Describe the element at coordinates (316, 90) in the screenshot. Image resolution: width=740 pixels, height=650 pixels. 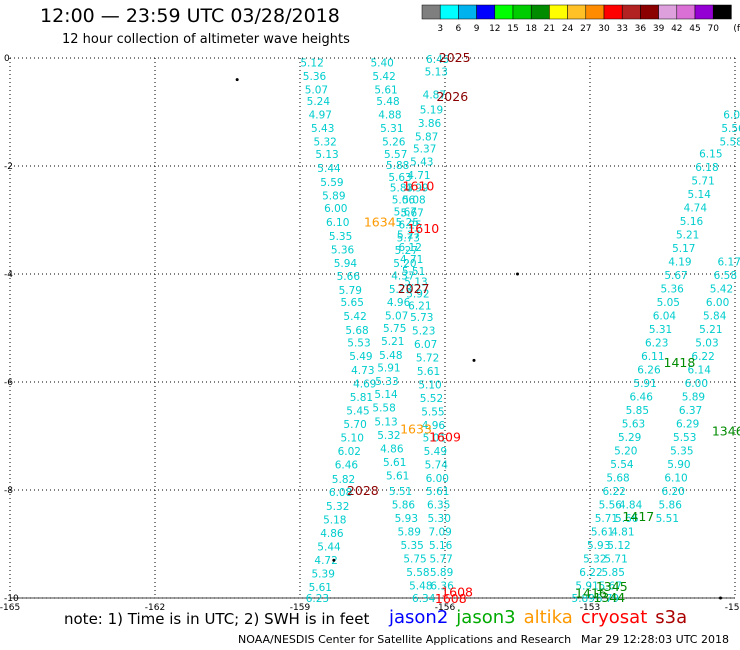
I see `wave-height-label: 5.07` at that location.